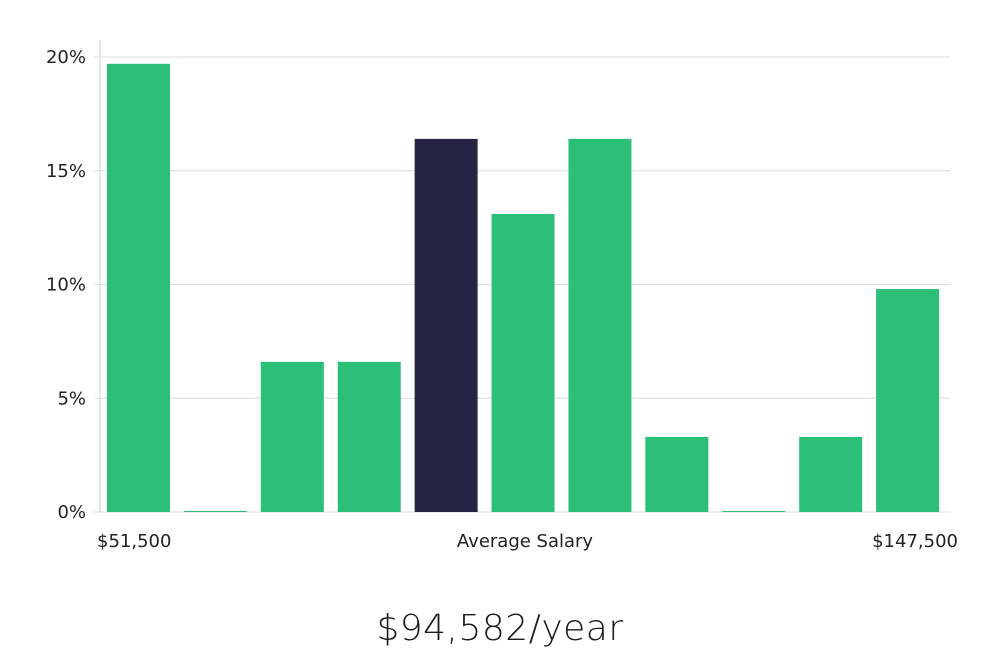 The height and width of the screenshot is (660, 1000). I want to click on average-salary-value: $94,582/year, so click(500, 628).